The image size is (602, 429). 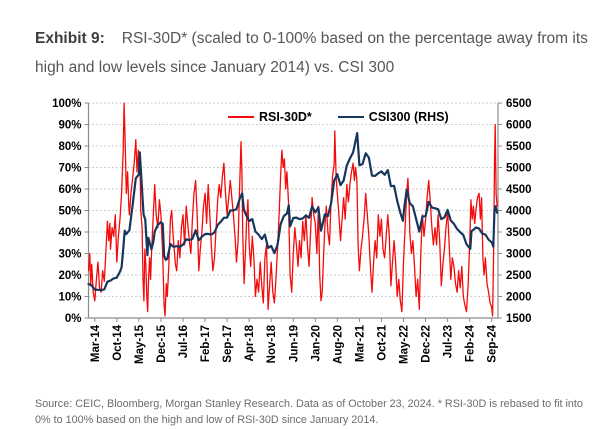 I want to click on y-axis-tick-label-right: 5000, so click(x=519, y=169).